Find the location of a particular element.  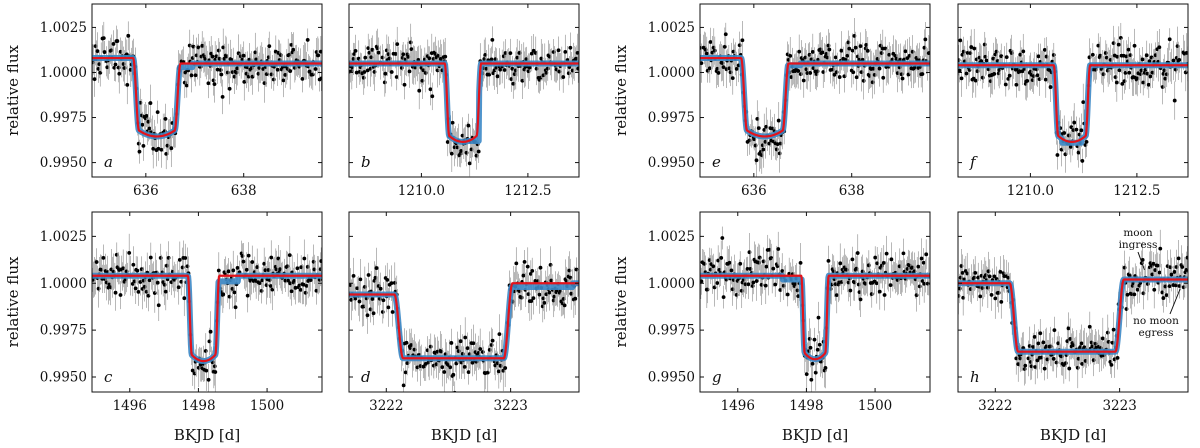

planet-only-model-curve-a is located at coordinates (207, 97).